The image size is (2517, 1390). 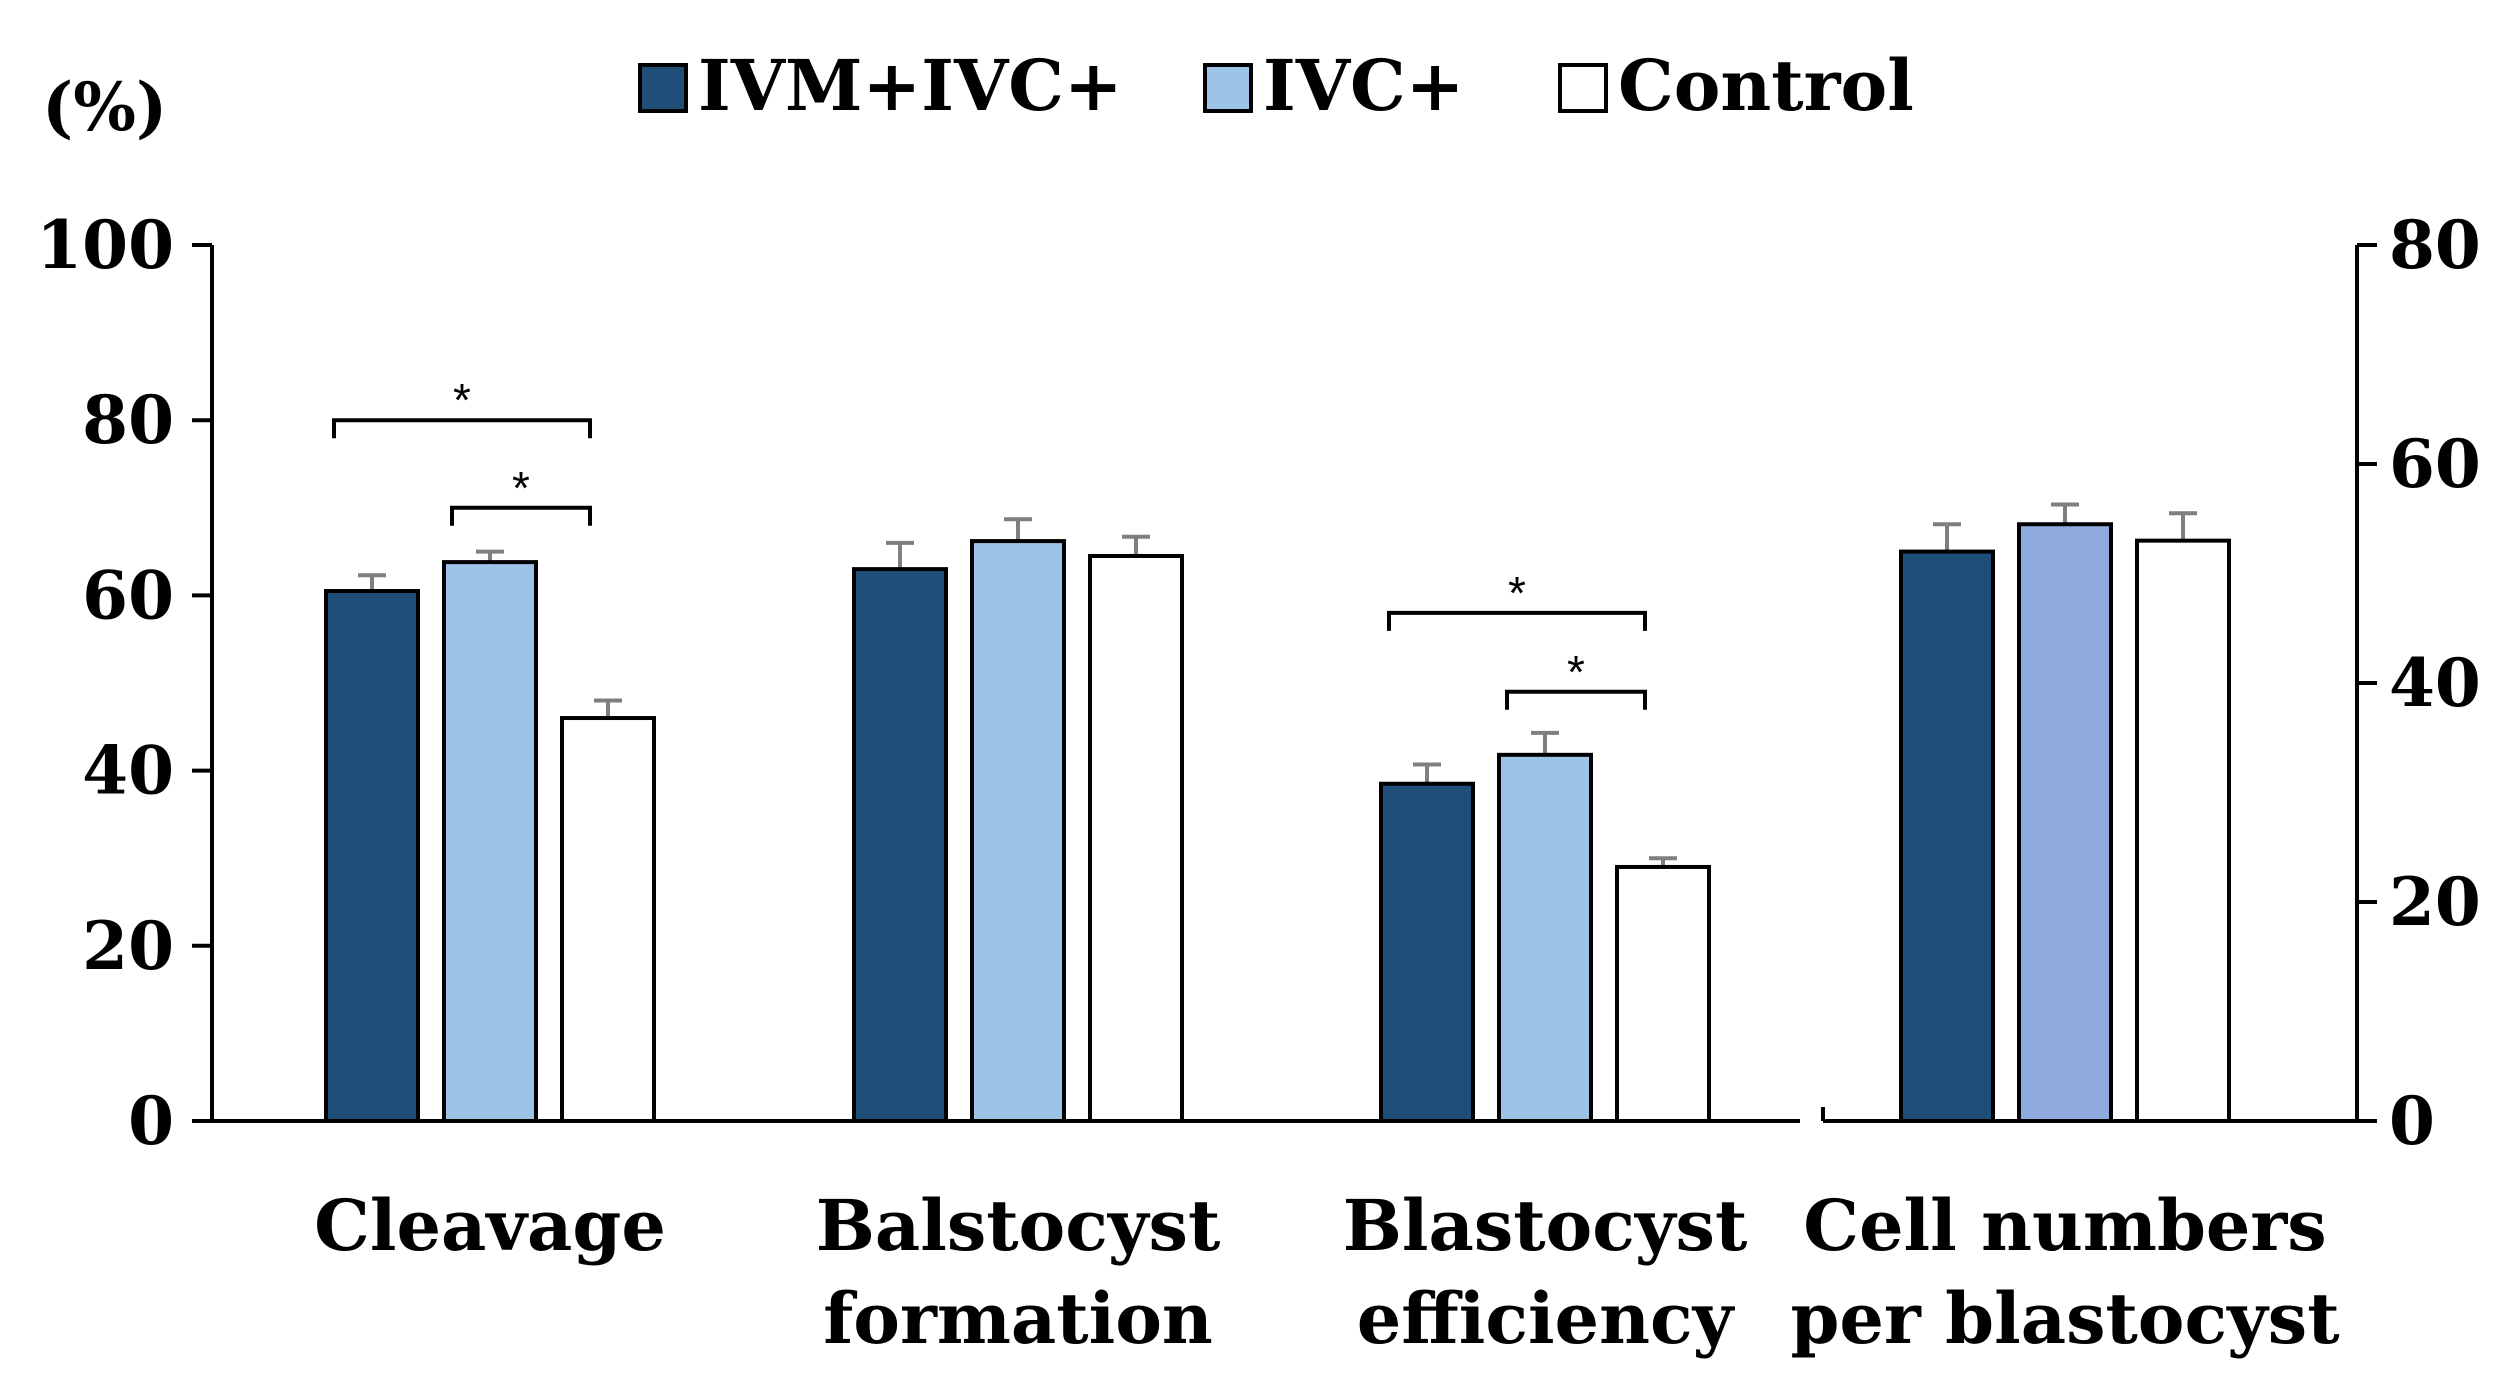 What do you see at coordinates (2064, 1225) in the screenshot?
I see `category-label: Cell numbers` at bounding box center [2064, 1225].